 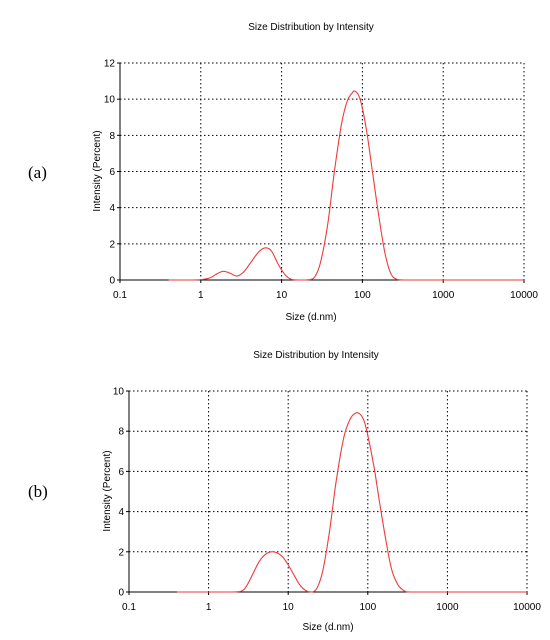 I want to click on panel-label: (a), so click(x=37, y=172).